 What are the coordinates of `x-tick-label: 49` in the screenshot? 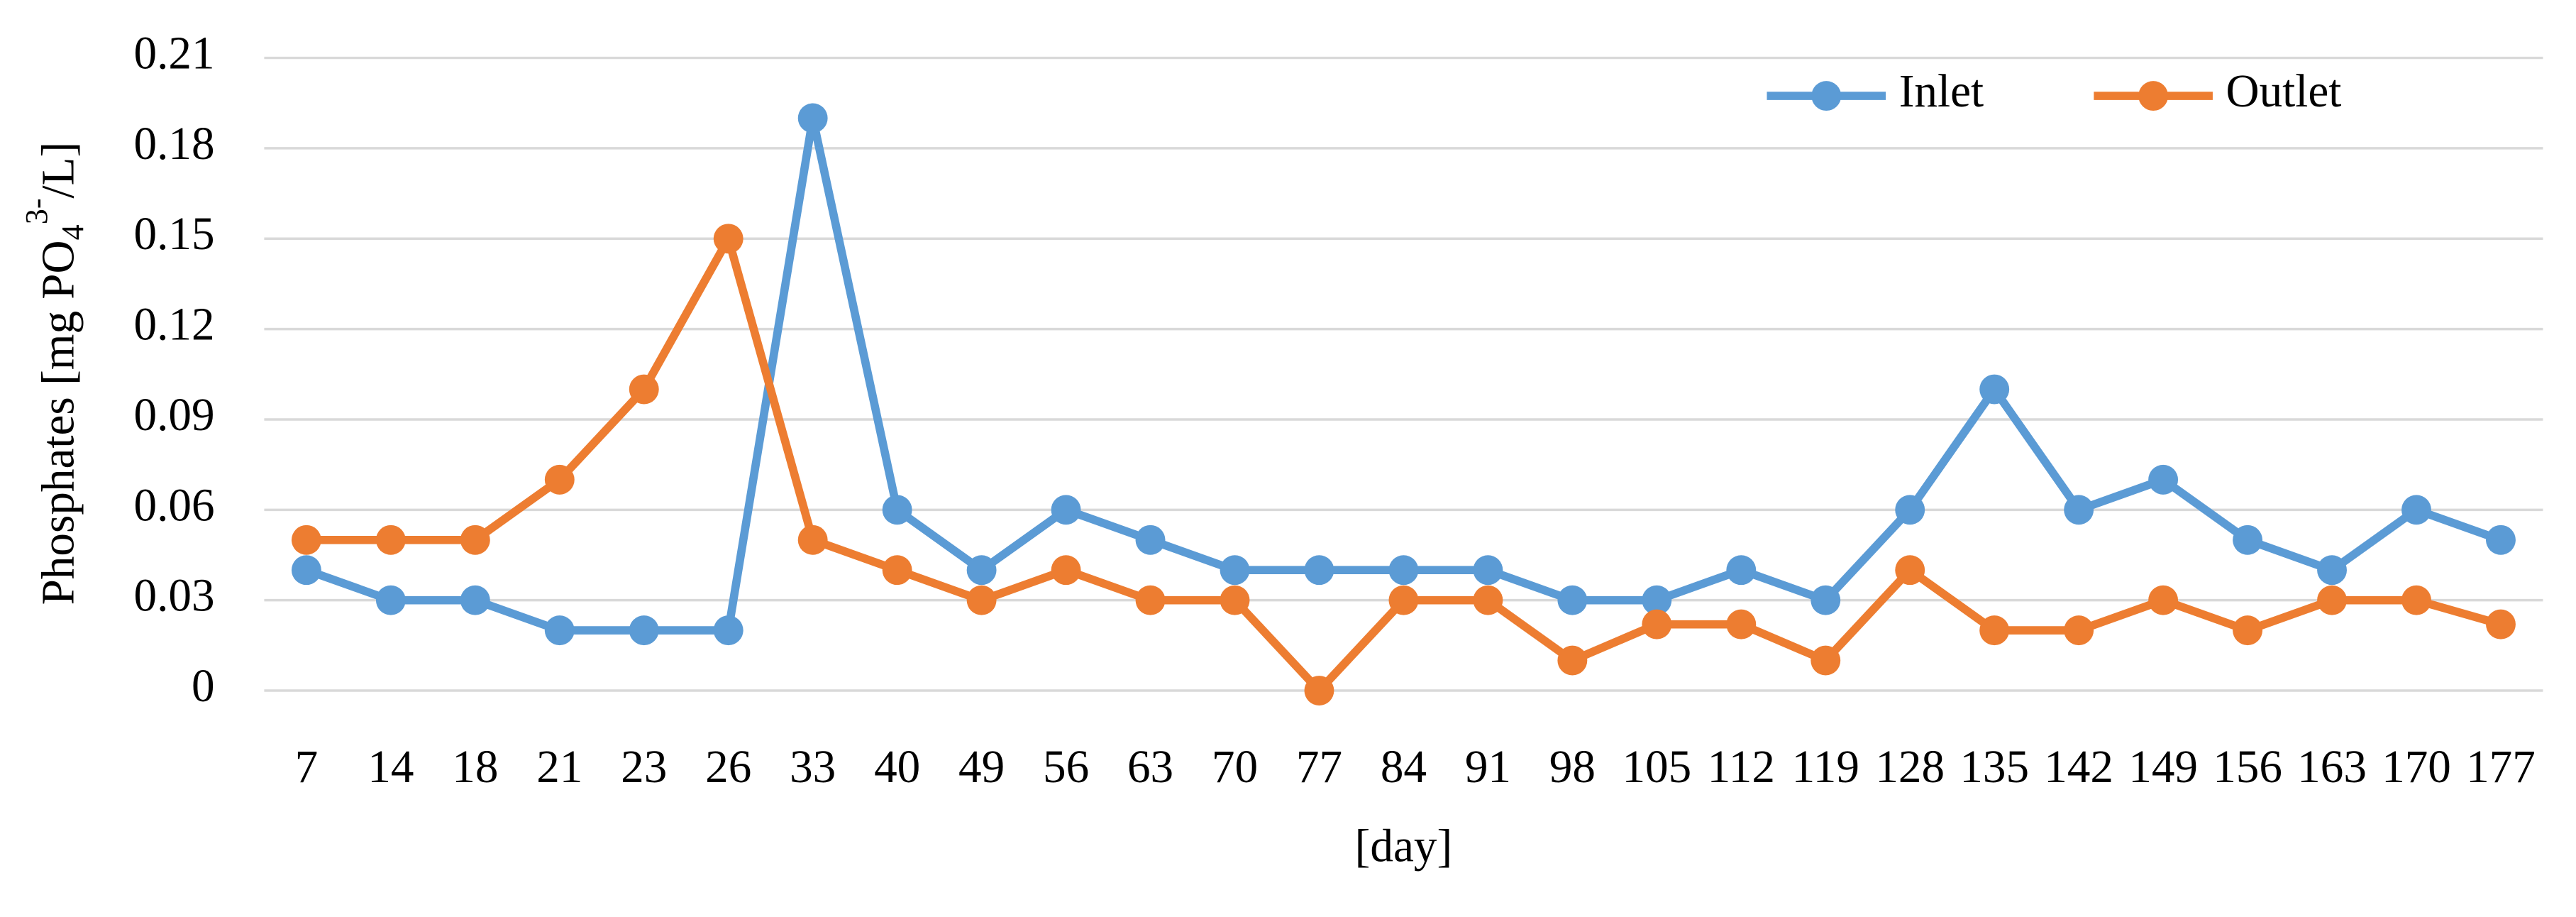 It's located at (981, 767).